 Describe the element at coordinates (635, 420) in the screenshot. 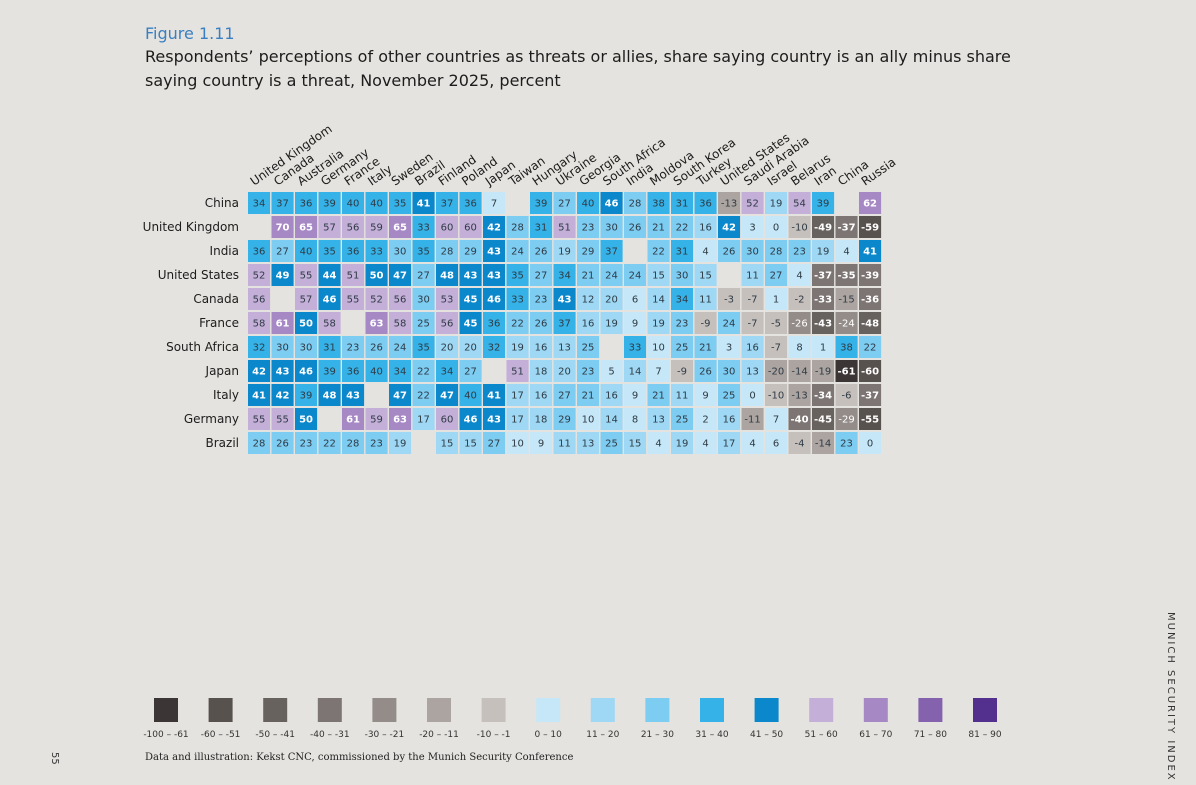

I see `cell-value-label: 8` at that location.